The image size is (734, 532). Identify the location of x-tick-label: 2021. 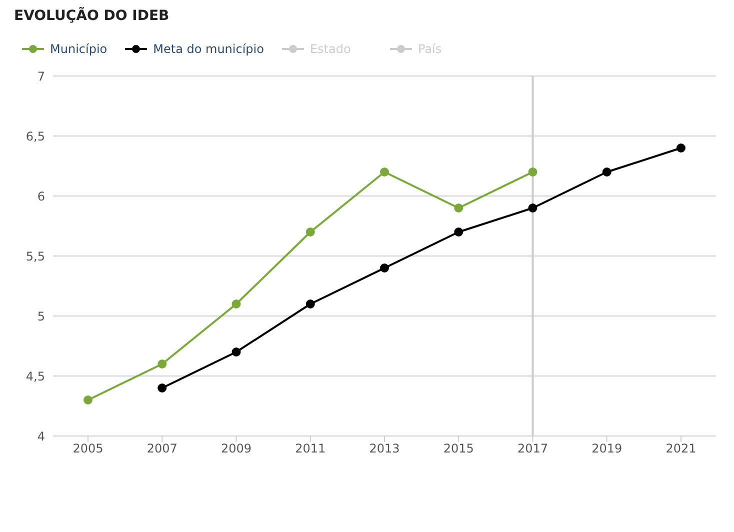
(681, 449).